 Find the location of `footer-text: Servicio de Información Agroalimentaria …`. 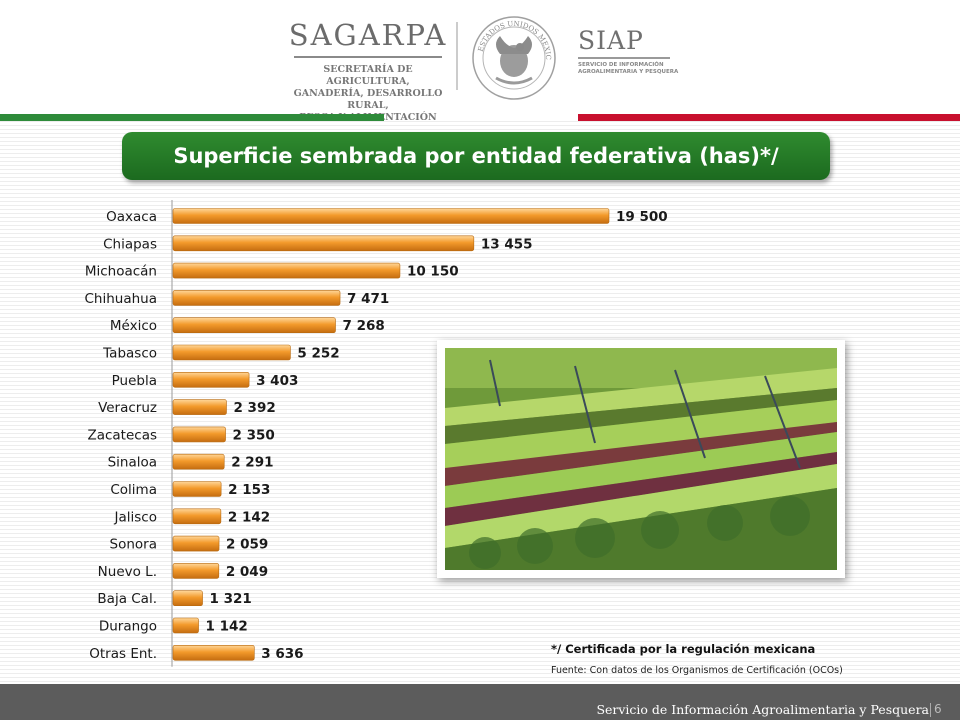

footer-text: Servicio de Información Agroalimentaria … is located at coordinates (762, 709).